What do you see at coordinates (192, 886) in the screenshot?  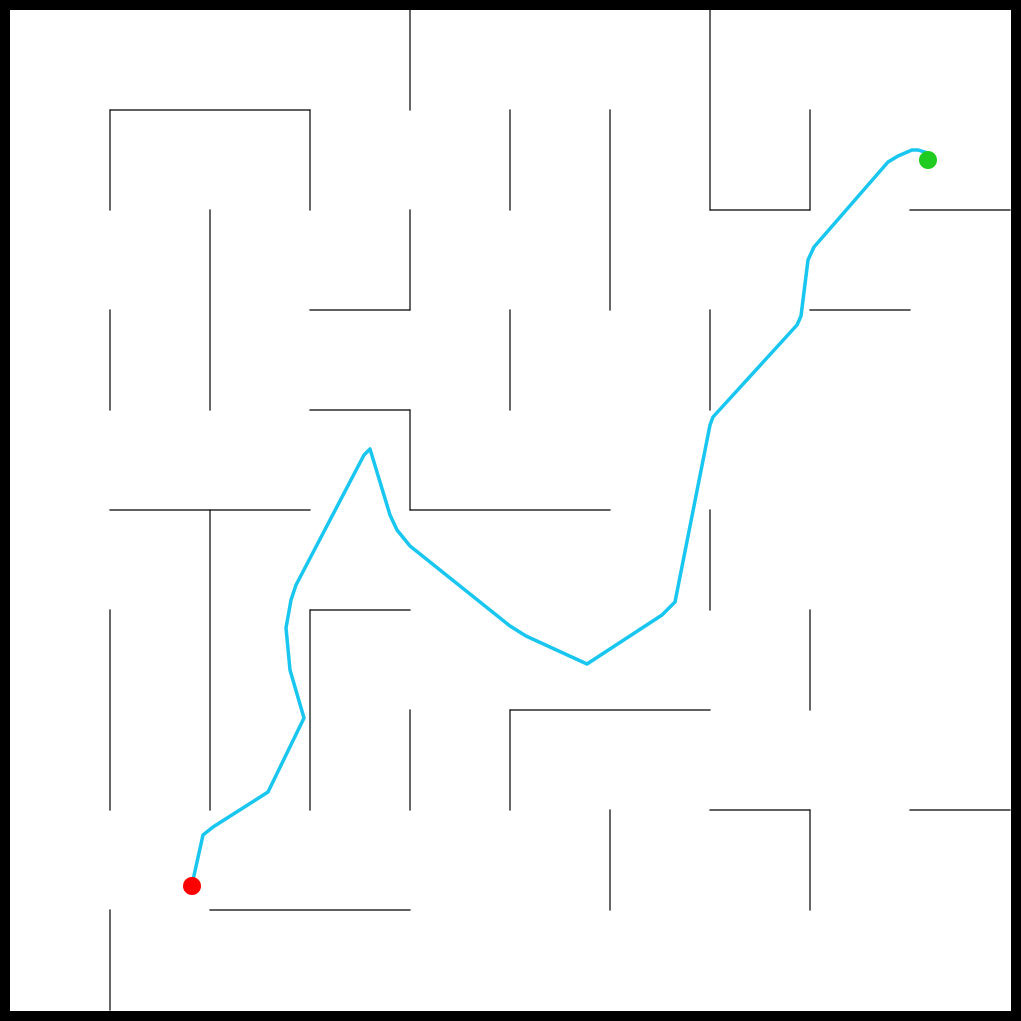 I see `start-marker-icon` at bounding box center [192, 886].